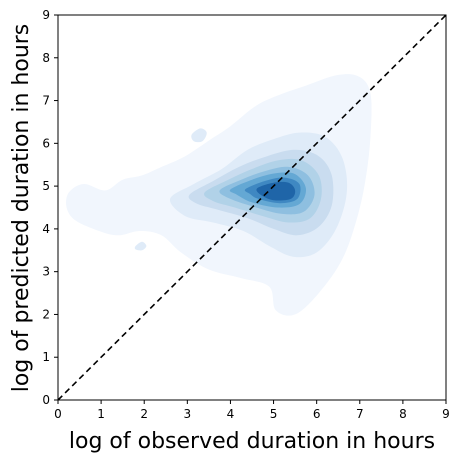 The width and height of the screenshot is (460, 463). What do you see at coordinates (46, 101) in the screenshot?
I see `y-tick-label: 7` at bounding box center [46, 101].